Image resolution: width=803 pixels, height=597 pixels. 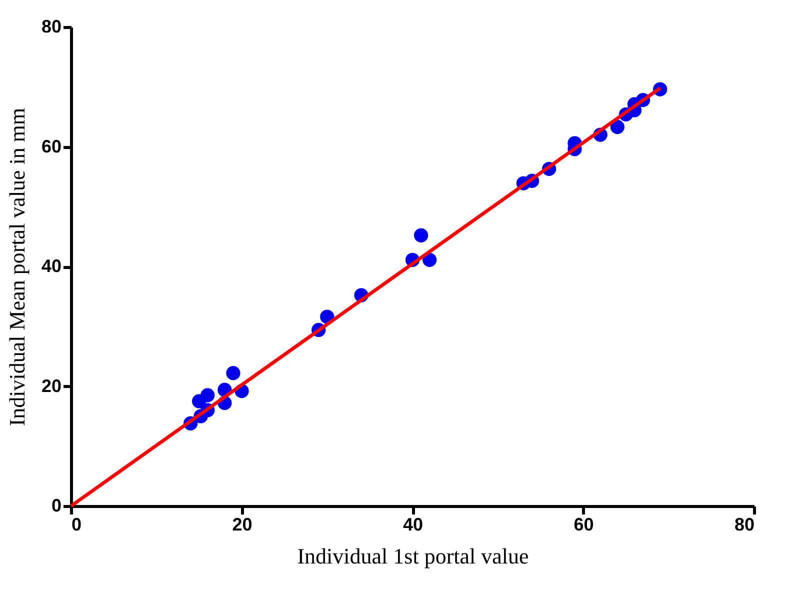 What do you see at coordinates (413, 524) in the screenshot?
I see `x-tick-label: 40` at bounding box center [413, 524].